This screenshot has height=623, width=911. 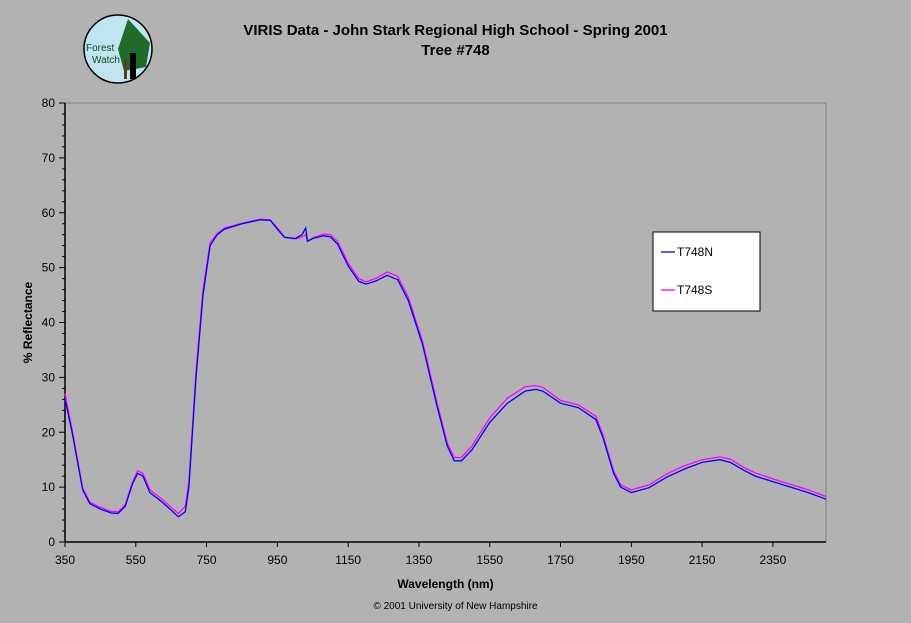 What do you see at coordinates (49, 487) in the screenshot?
I see `y-tick-label: 10` at bounding box center [49, 487].